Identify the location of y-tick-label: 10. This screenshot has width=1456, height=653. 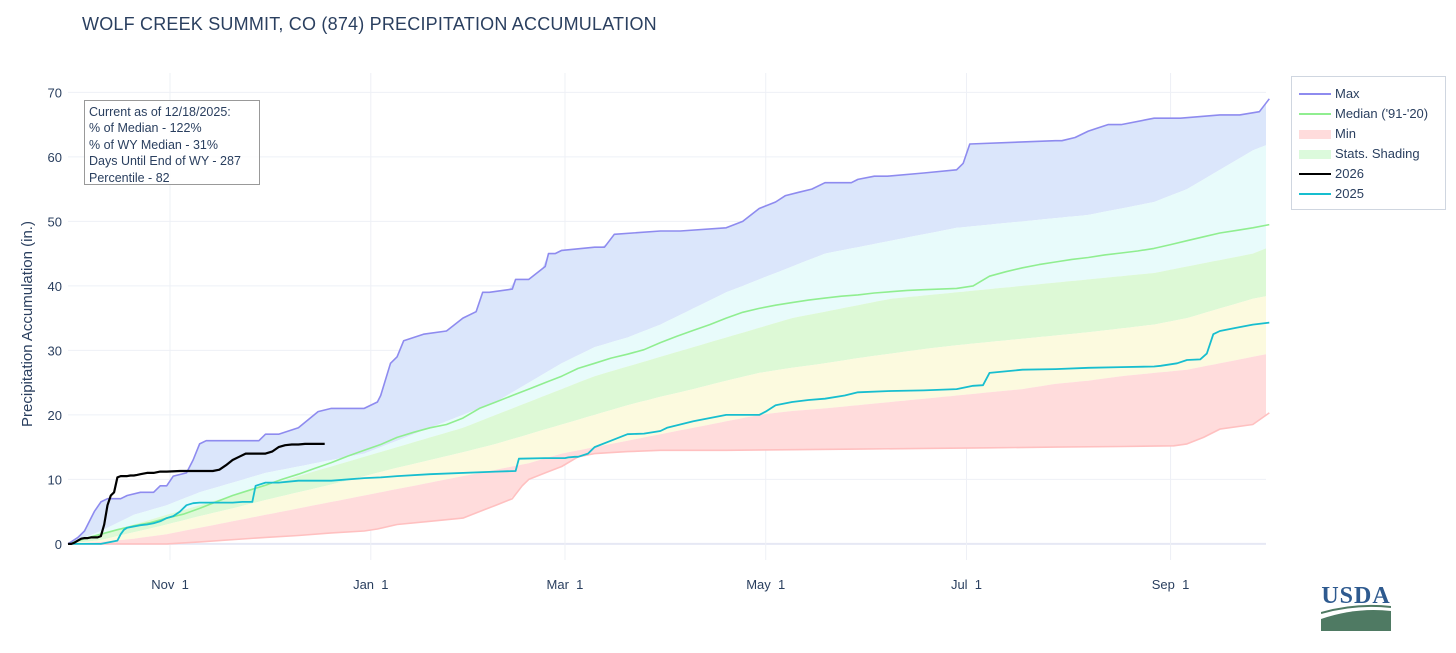
(55, 479).